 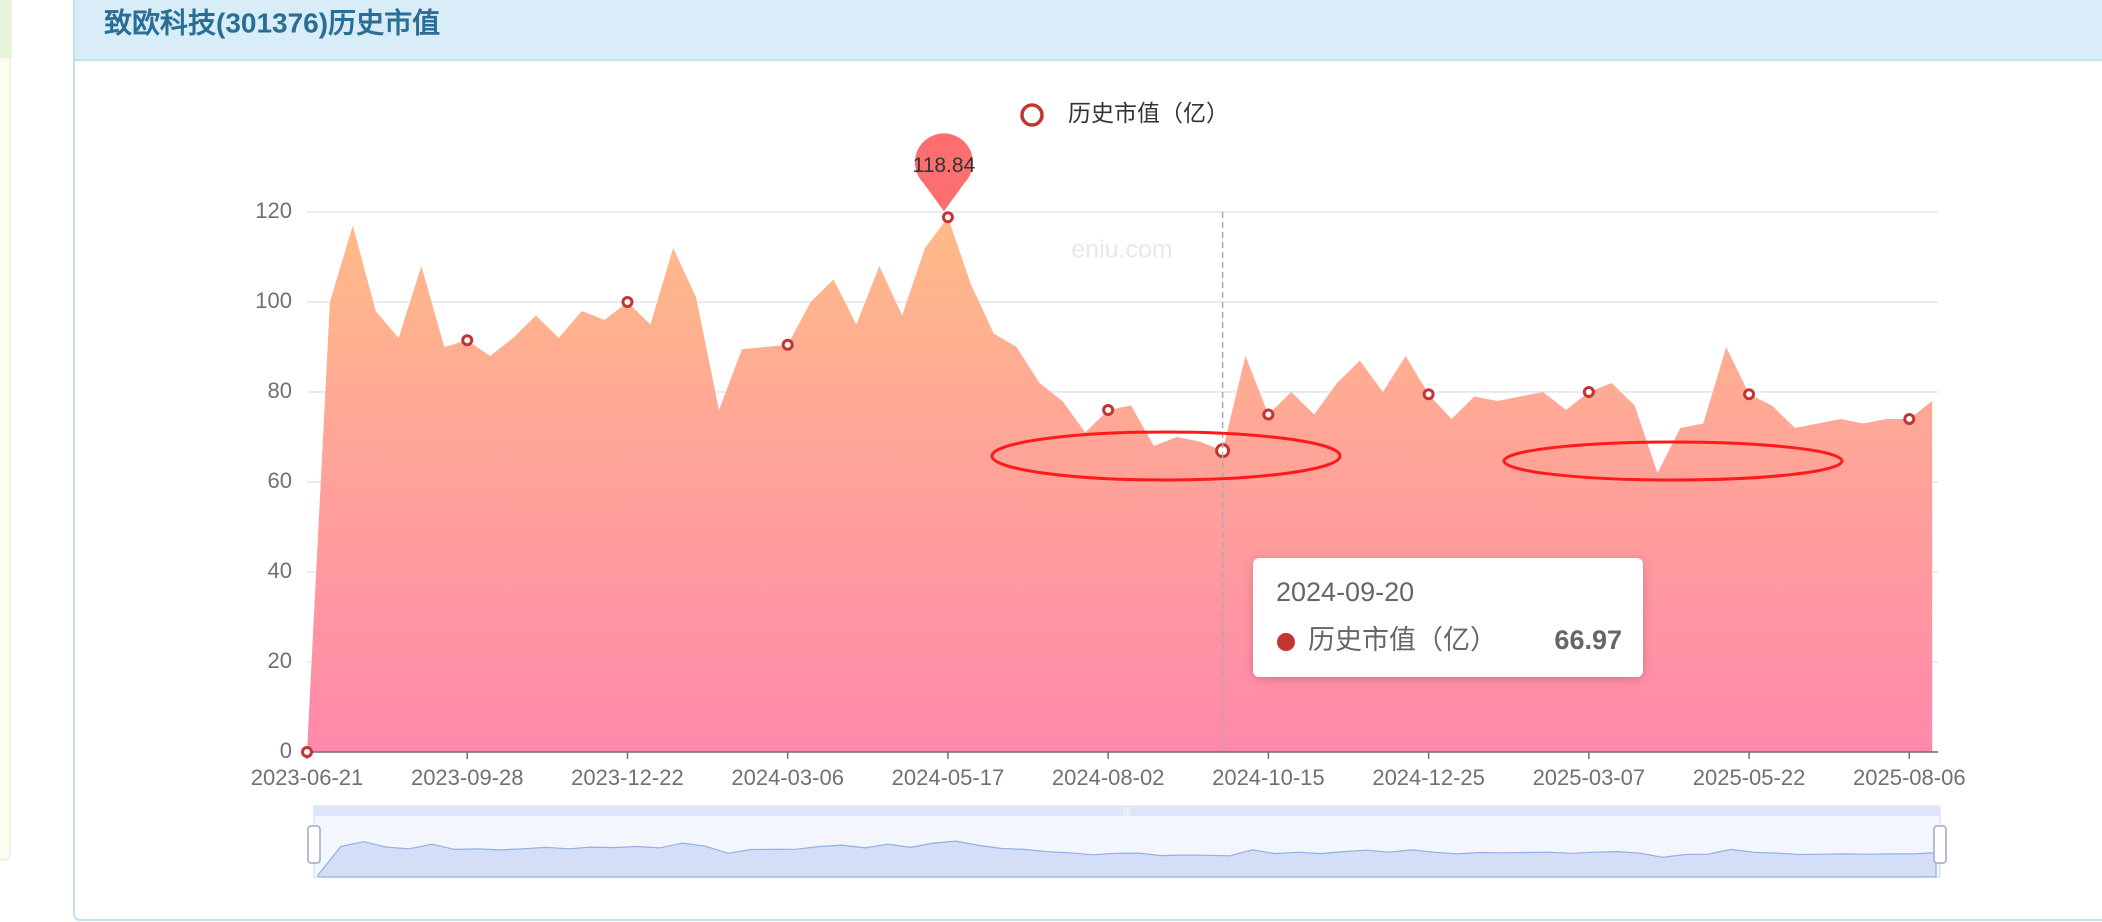 I want to click on x-tick-label: 2024-03-06, so click(x=787, y=777).